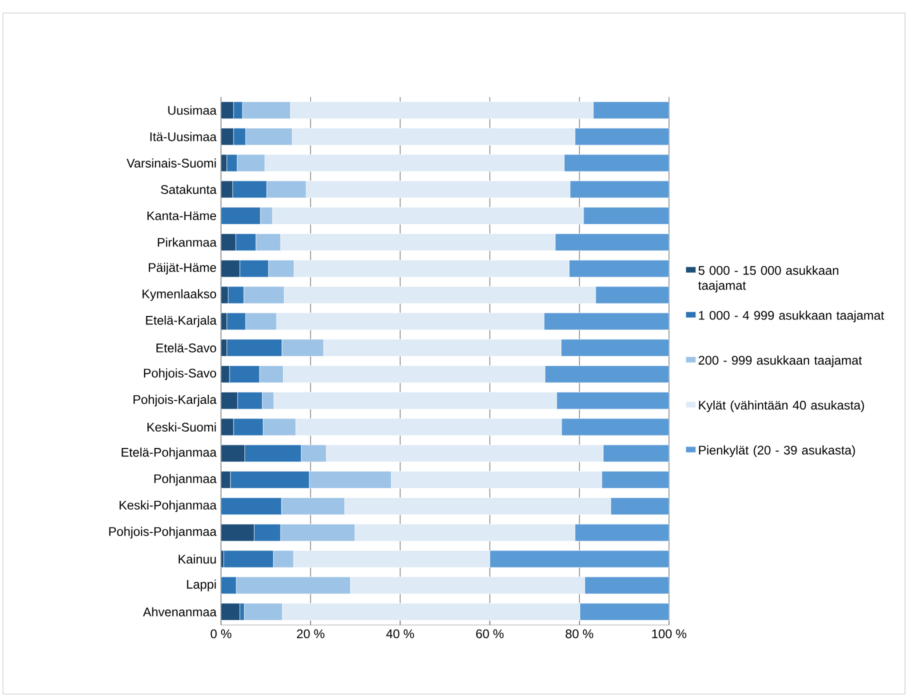  Describe the element at coordinates (183, 137) in the screenshot. I see `y-tick-label: Itä-Uusimaa` at that location.